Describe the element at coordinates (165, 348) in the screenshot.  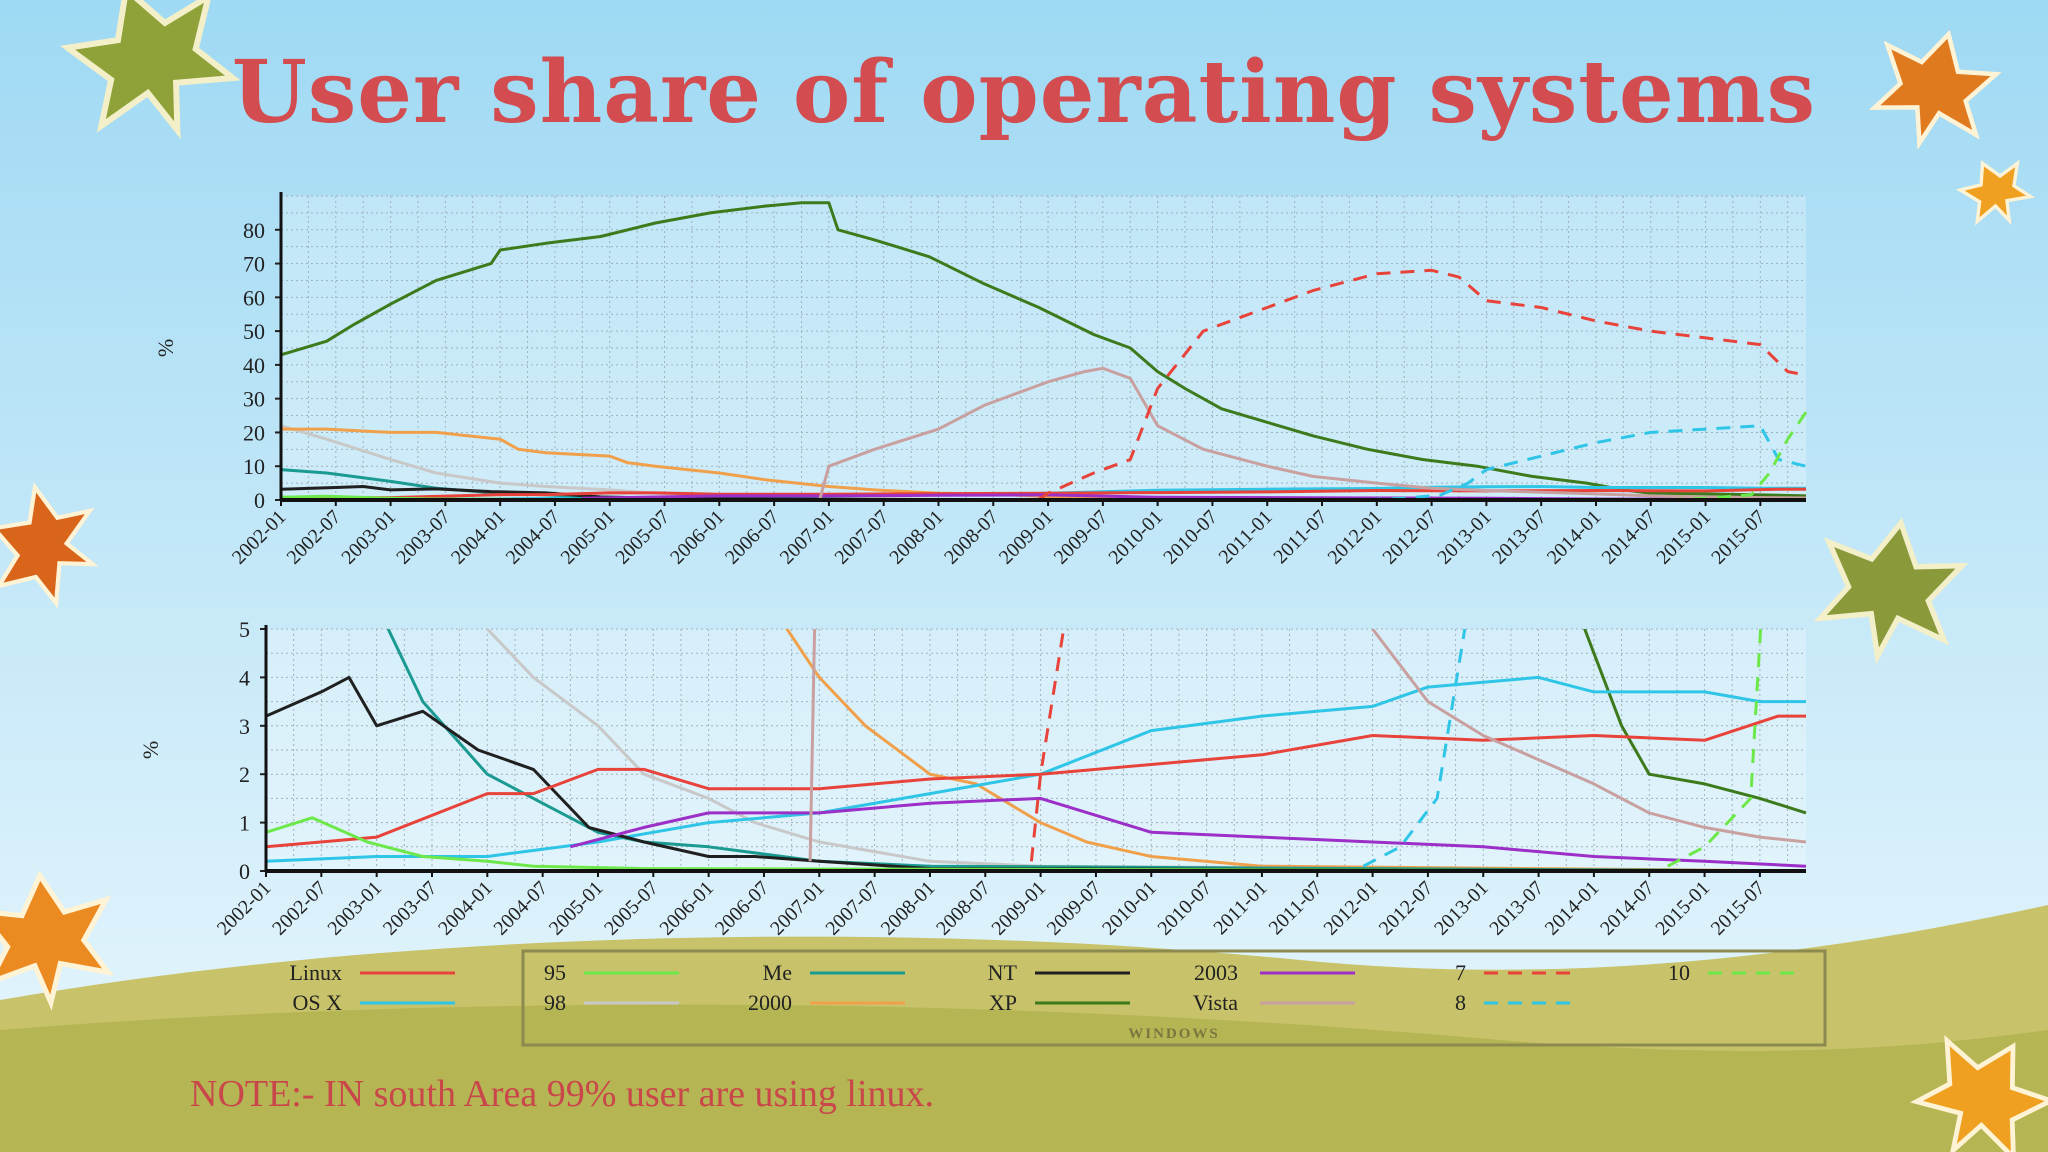
I see `top-y-axis-label: %` at that location.